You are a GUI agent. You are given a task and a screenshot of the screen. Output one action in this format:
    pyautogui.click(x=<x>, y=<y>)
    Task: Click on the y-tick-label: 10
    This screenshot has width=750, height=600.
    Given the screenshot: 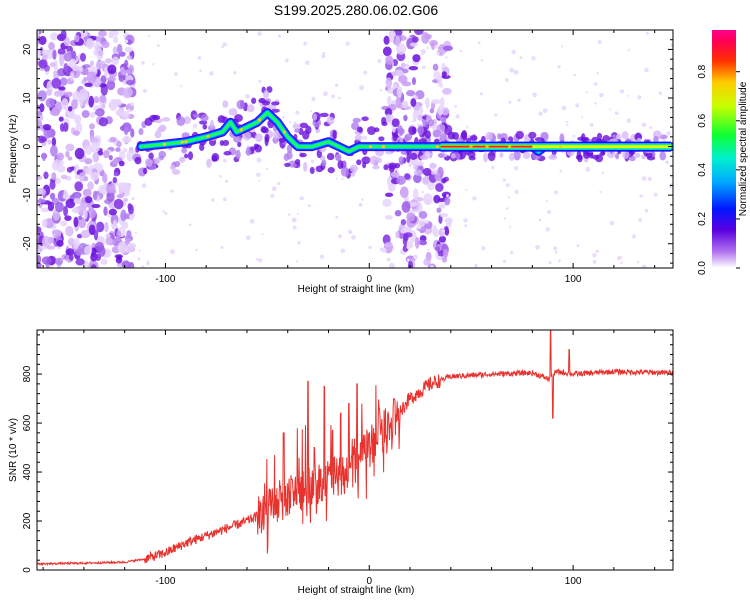 What is the action you would take?
    pyautogui.click(x=27, y=98)
    